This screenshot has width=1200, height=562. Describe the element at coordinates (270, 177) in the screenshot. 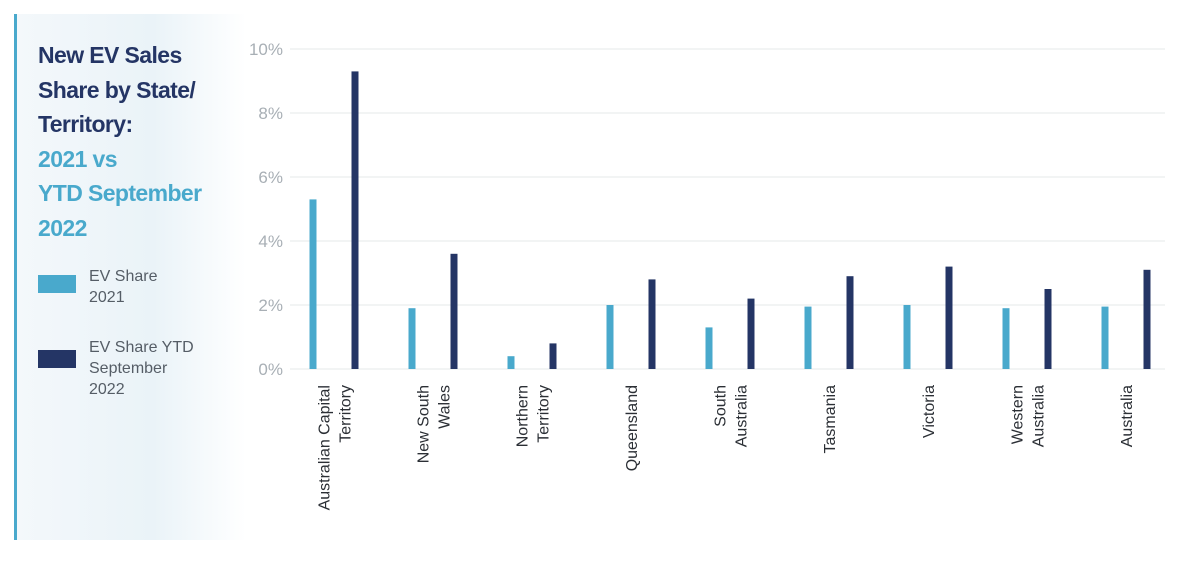

I see `y-tick-label: 6%` at that location.